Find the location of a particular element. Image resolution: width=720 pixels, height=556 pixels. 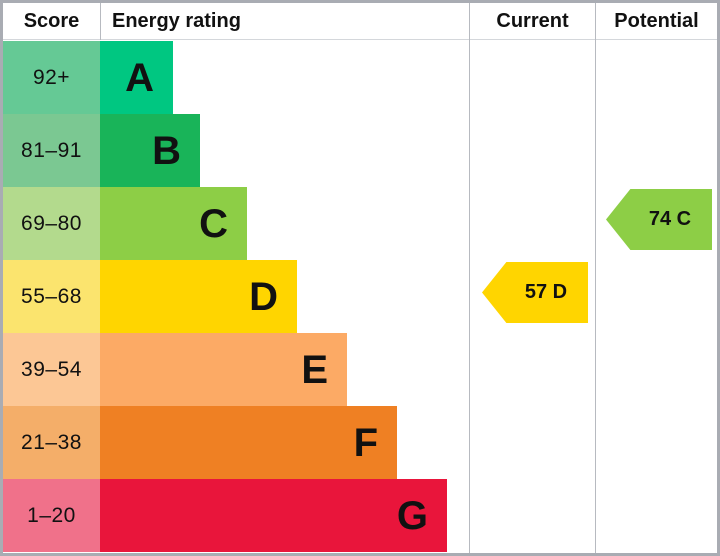

current-arrow: 57 D is located at coordinates (535, 292).